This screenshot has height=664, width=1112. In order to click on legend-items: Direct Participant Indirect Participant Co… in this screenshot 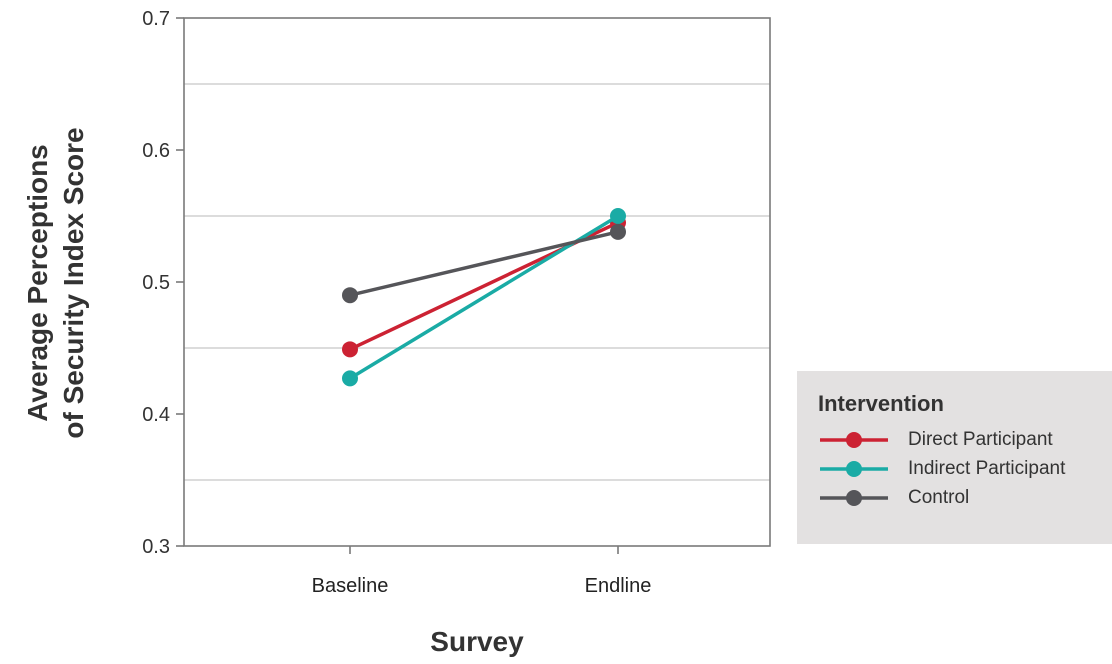, I will do `click(965, 468)`.